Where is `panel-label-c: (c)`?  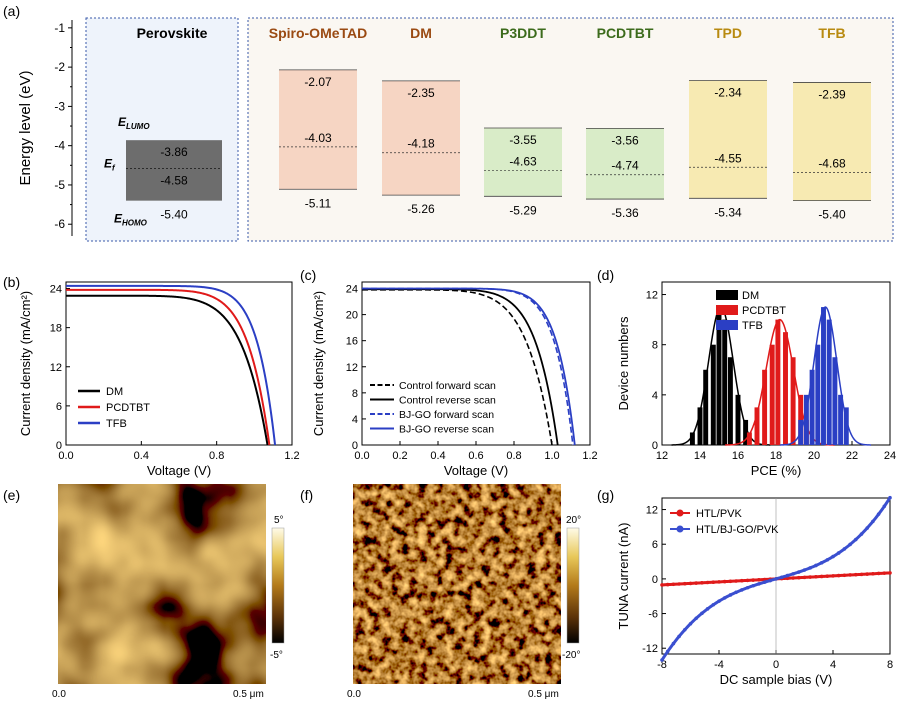
panel-label-c: (c) is located at coordinates (308, 275).